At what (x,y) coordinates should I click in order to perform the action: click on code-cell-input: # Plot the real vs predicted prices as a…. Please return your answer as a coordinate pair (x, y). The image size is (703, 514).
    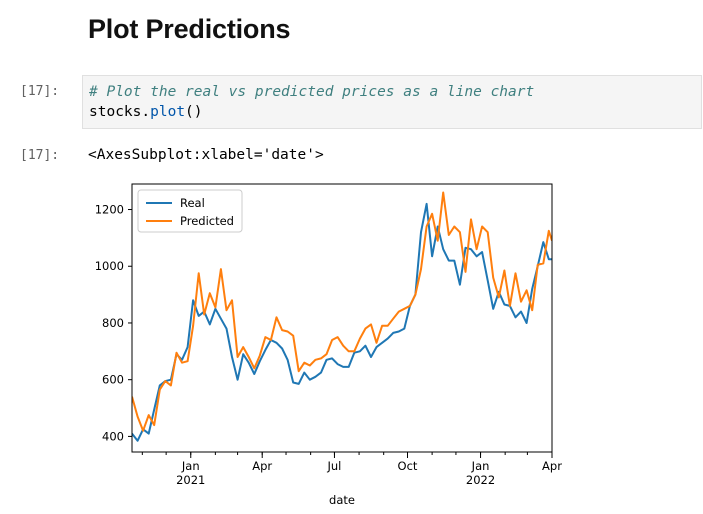
    Looking at the image, I should click on (392, 102).